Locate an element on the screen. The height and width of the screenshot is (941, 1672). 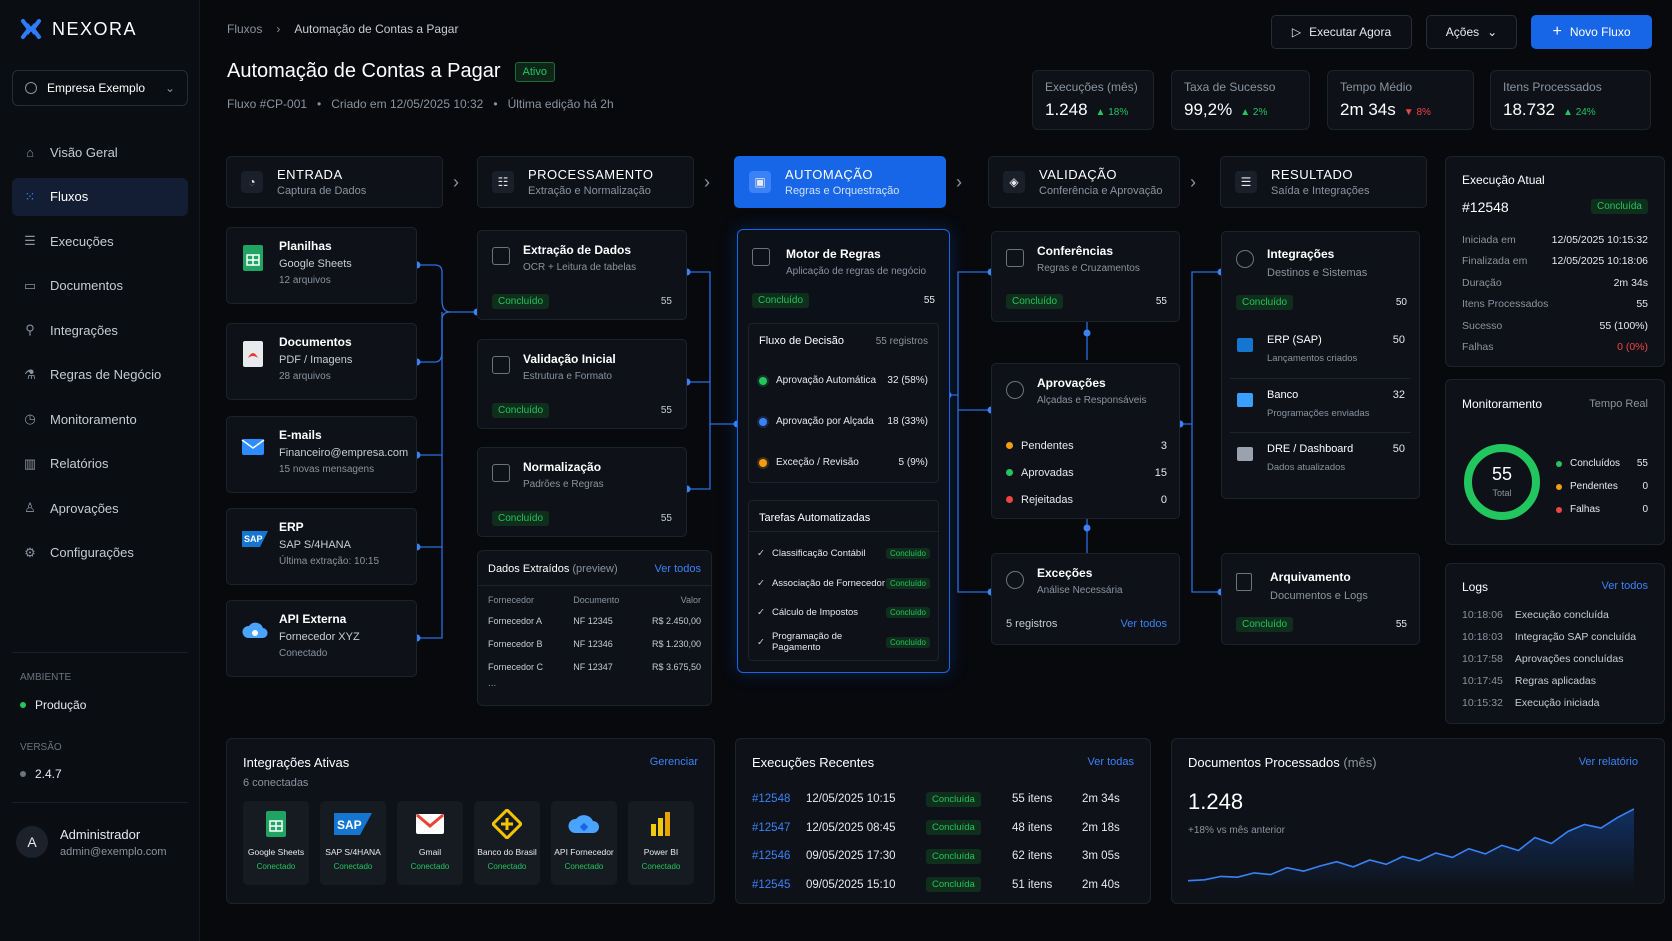
stage-validacao: ◈ VALIDAÇÃO Conferência e Aprovação is located at coordinates (1084, 182).